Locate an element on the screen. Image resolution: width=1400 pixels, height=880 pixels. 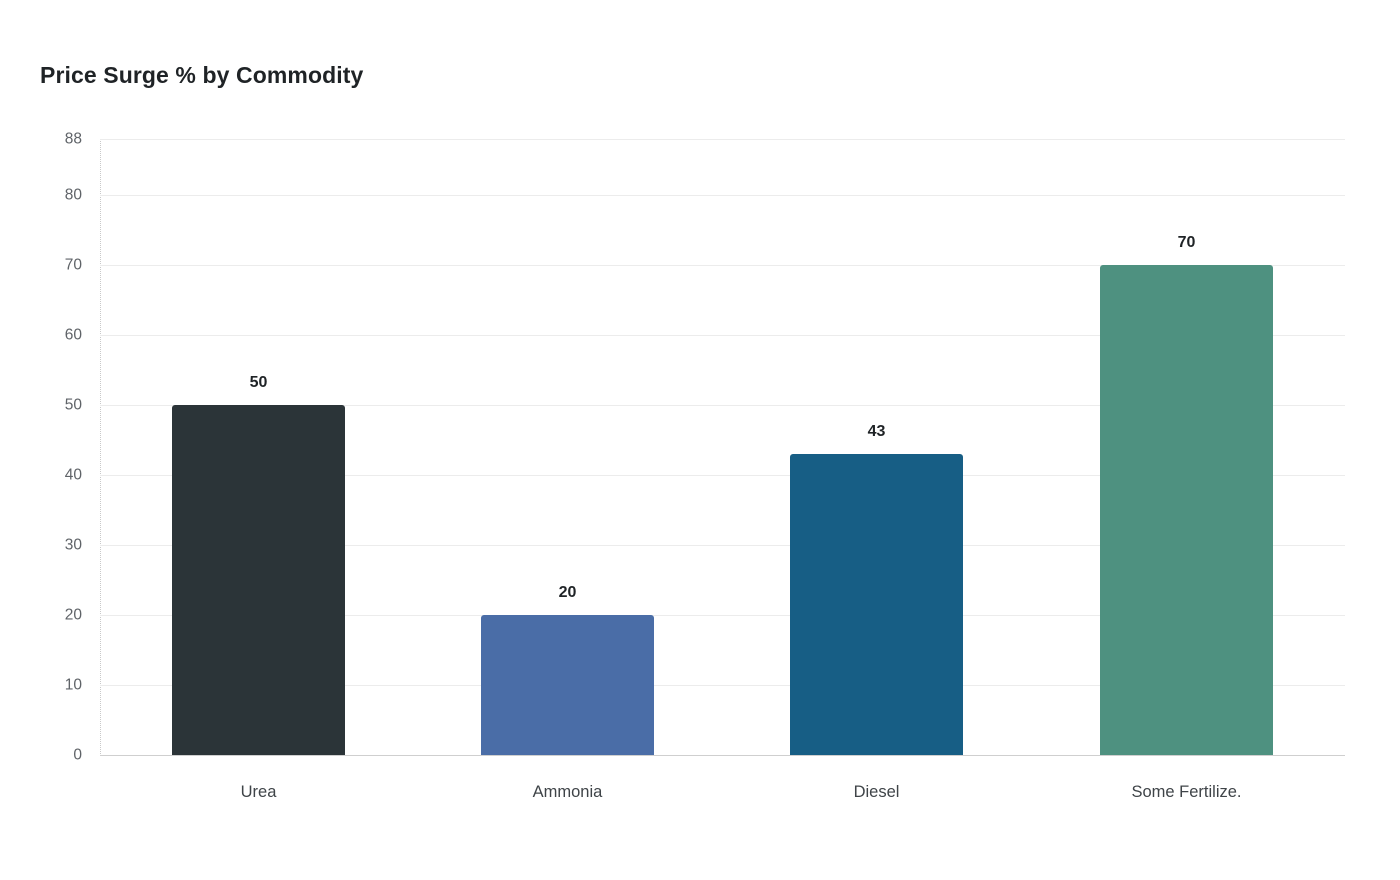
y-axis-tick-label: 60 is located at coordinates (73, 335).